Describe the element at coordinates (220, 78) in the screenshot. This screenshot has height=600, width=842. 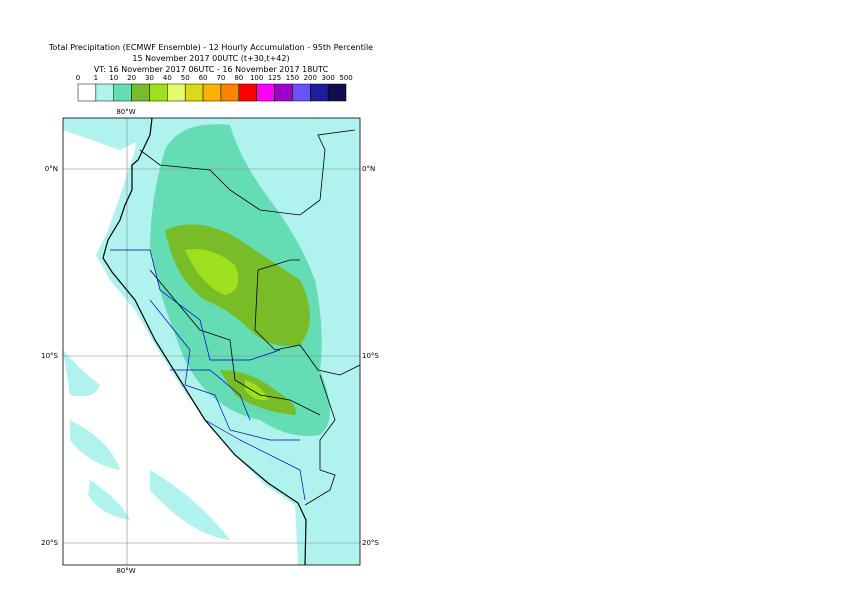
I see `legend-label: 70` at that location.